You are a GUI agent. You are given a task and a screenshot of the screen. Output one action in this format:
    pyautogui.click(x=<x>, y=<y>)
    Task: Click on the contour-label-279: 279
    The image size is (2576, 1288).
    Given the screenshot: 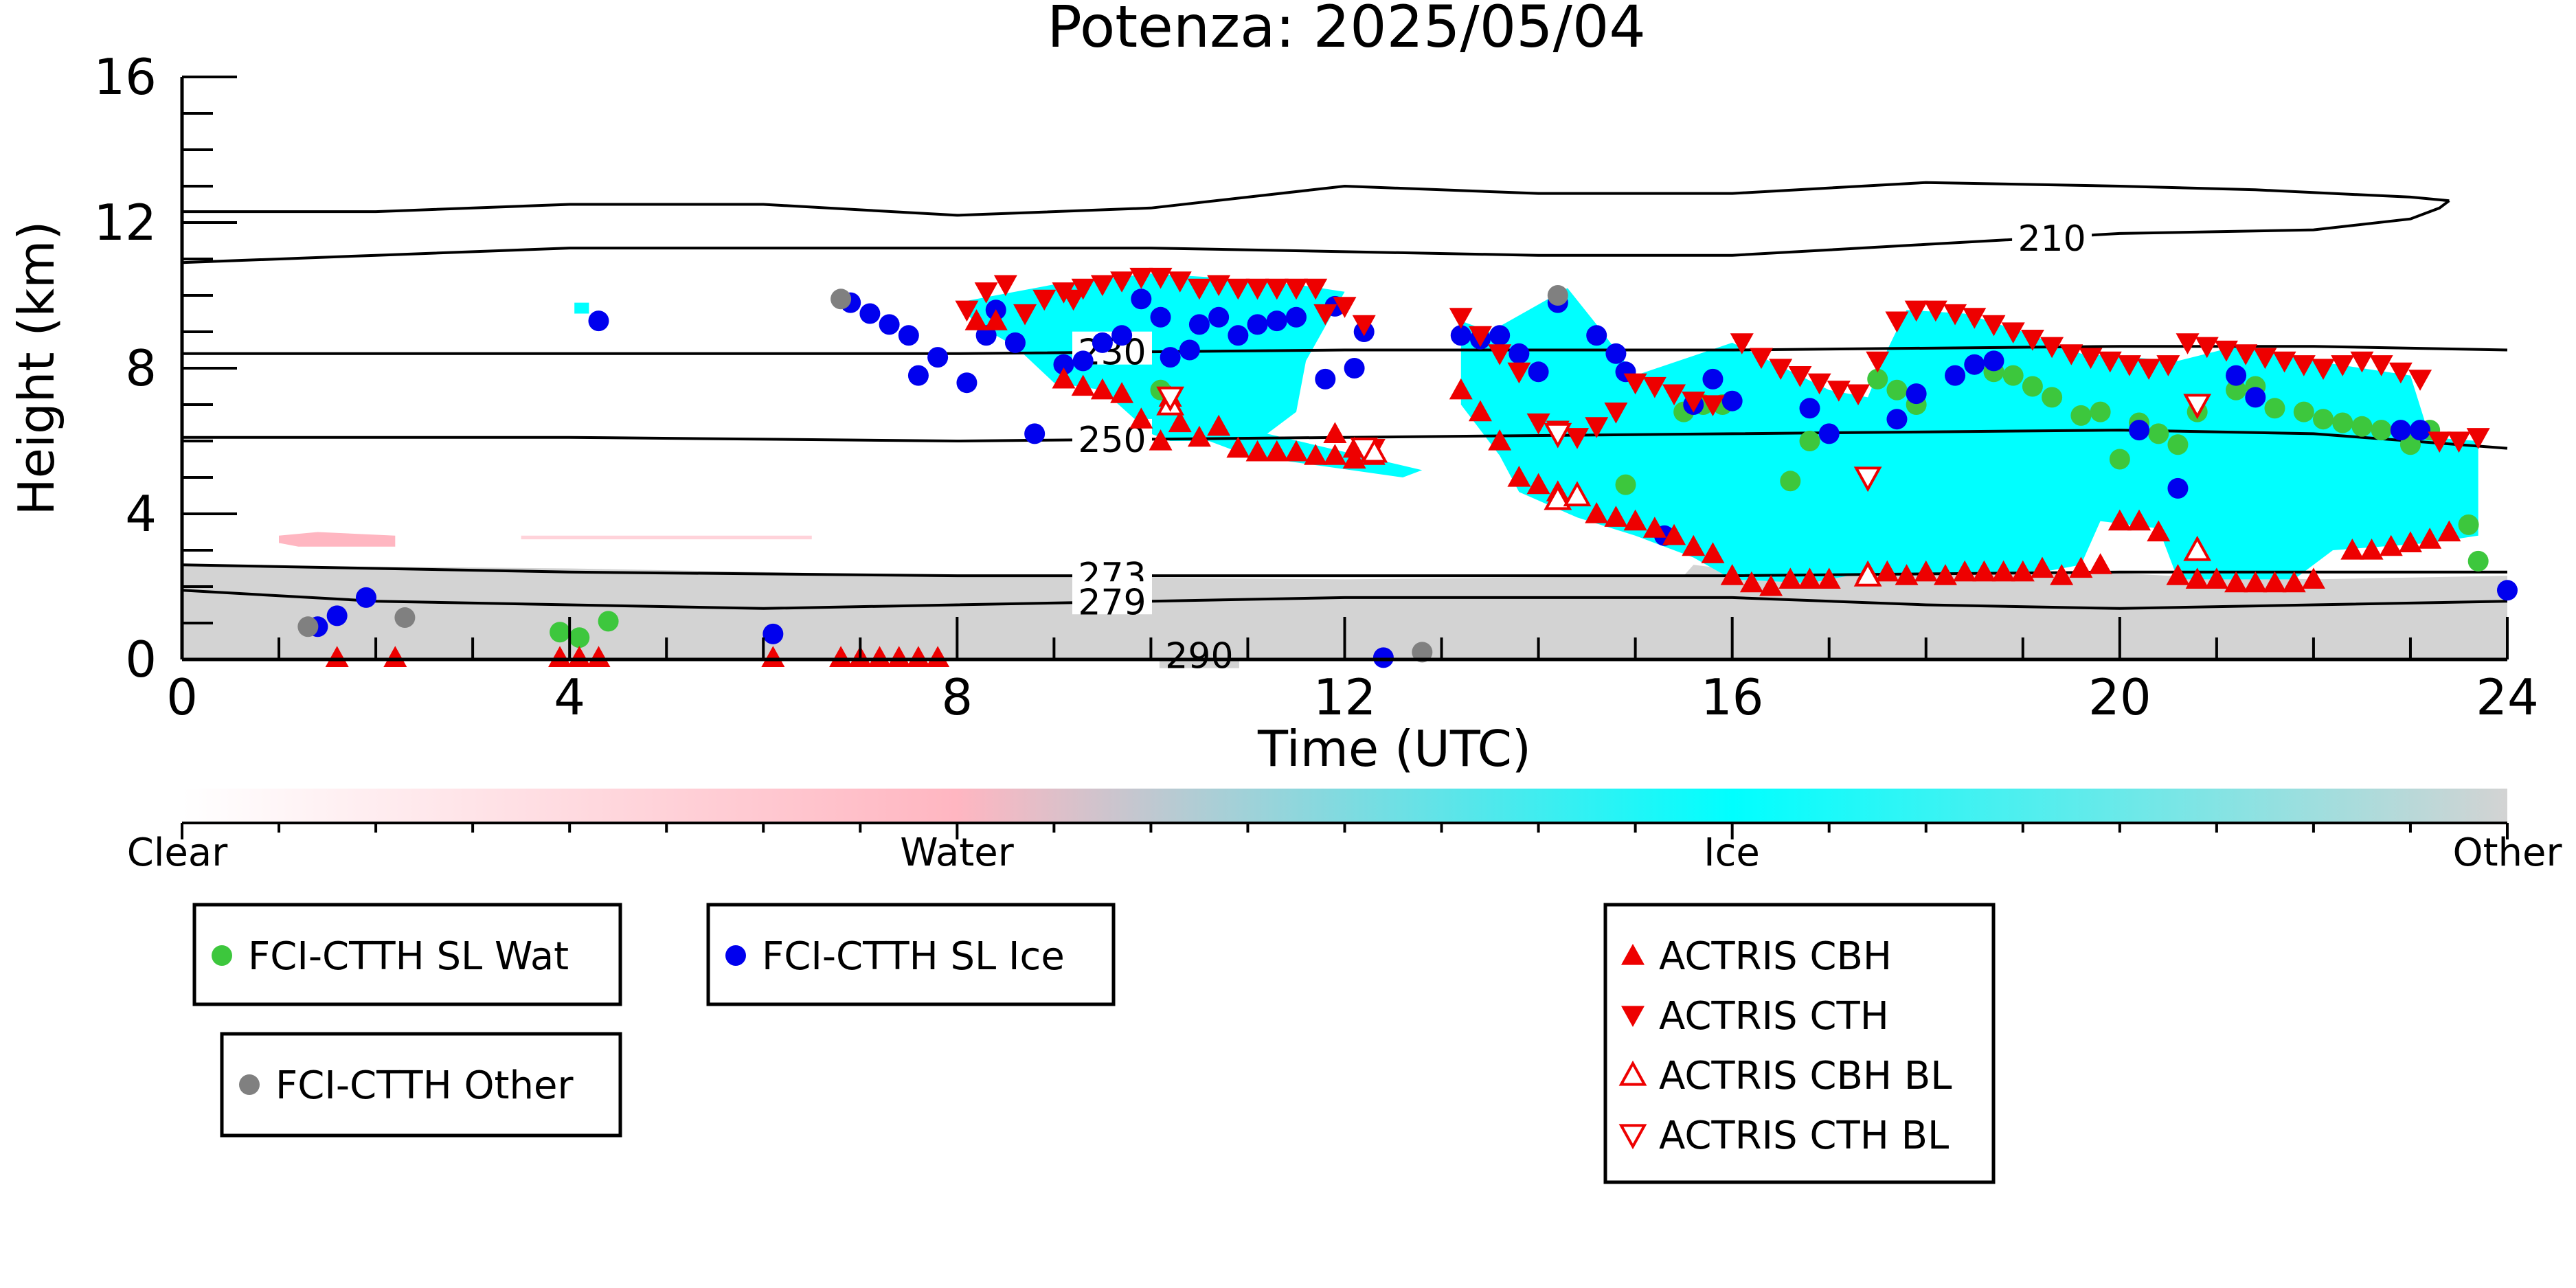 What is the action you would take?
    pyautogui.click(x=1112, y=602)
    